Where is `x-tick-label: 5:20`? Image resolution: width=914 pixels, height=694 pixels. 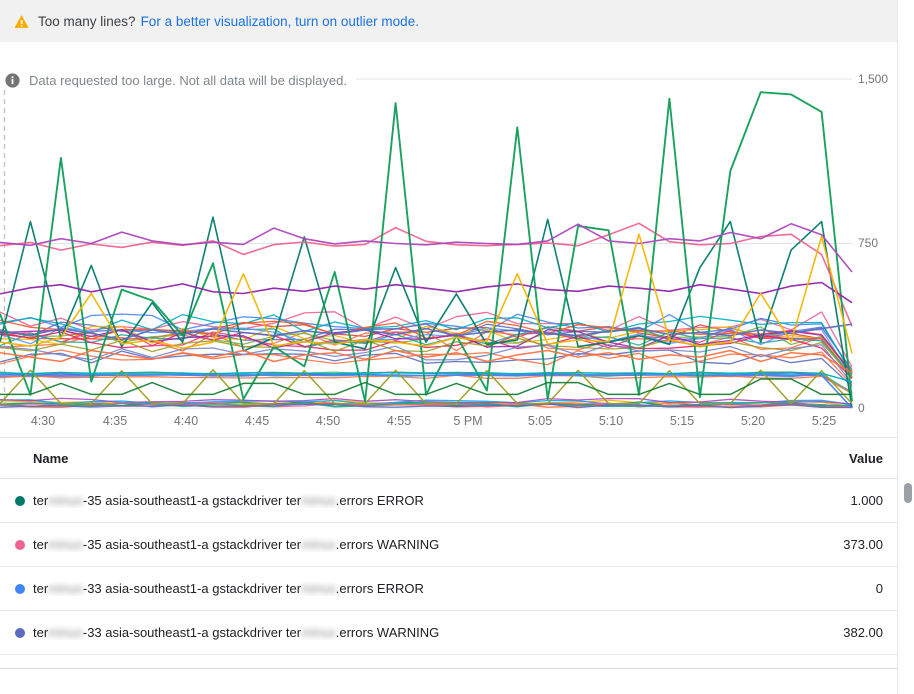 x-tick-label: 5:20 is located at coordinates (753, 421).